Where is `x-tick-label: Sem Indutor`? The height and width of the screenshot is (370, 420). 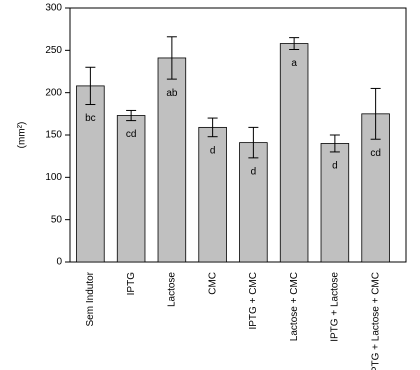
x-tick-label: Sem Indutor is located at coordinates (90, 298).